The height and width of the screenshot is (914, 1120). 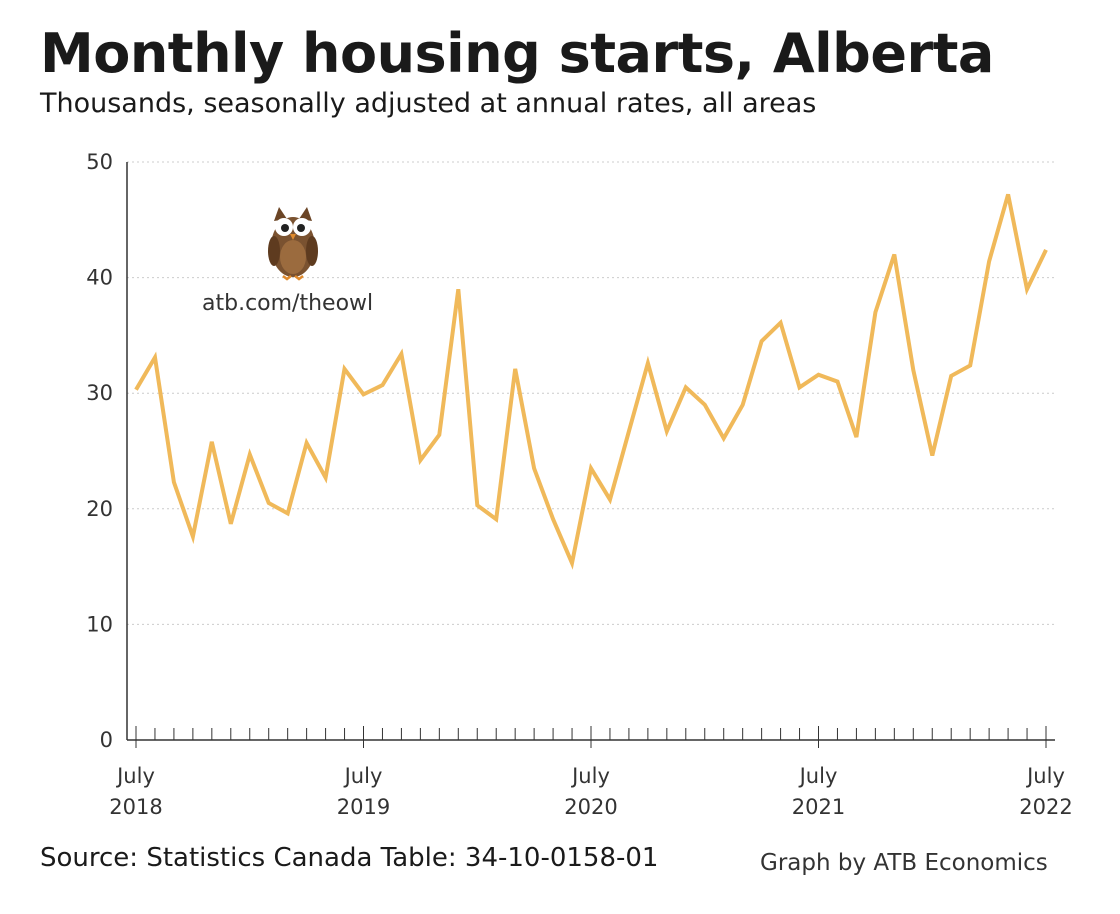 I want to click on y-tick-label: 30, so click(x=99, y=393).